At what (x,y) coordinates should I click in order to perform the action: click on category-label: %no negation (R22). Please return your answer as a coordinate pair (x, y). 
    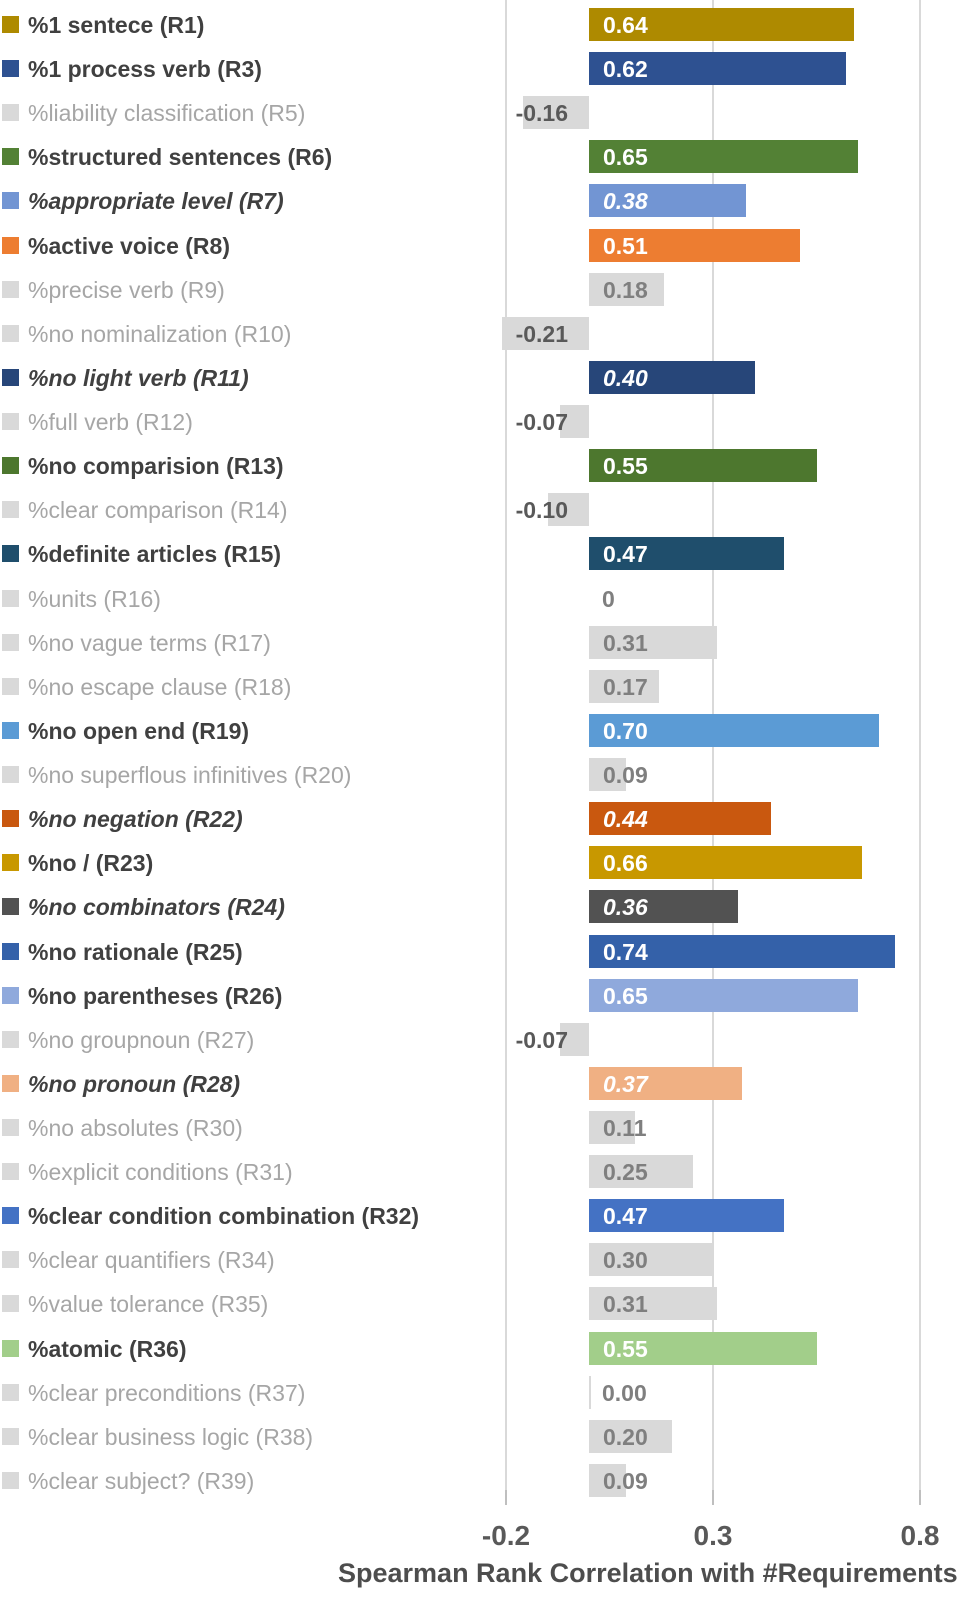
    Looking at the image, I should click on (135, 819).